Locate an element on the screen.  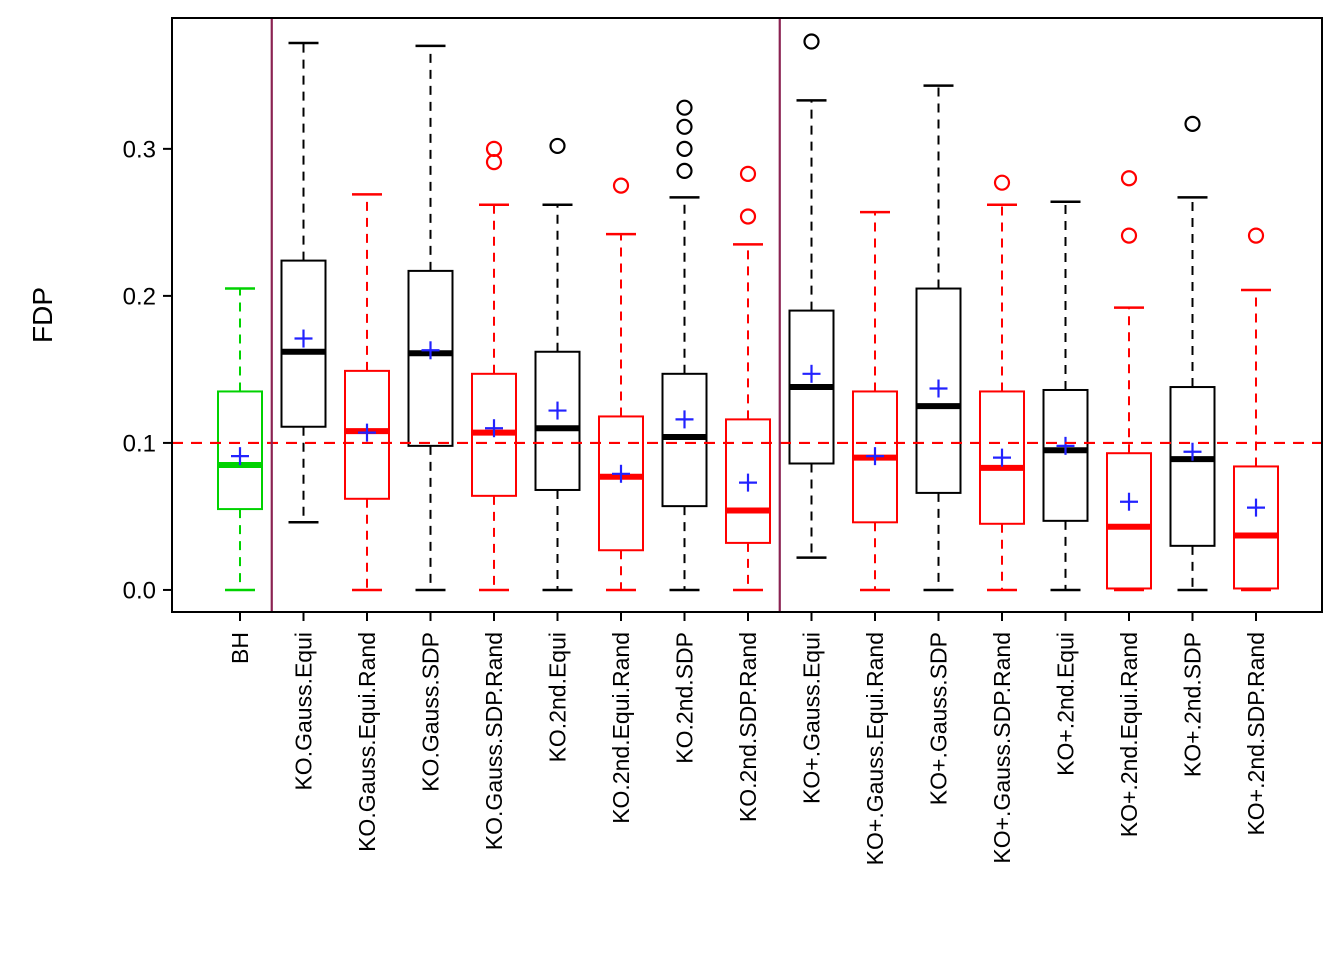
y-tick-label: 0.0 is located at coordinates (139, 590).